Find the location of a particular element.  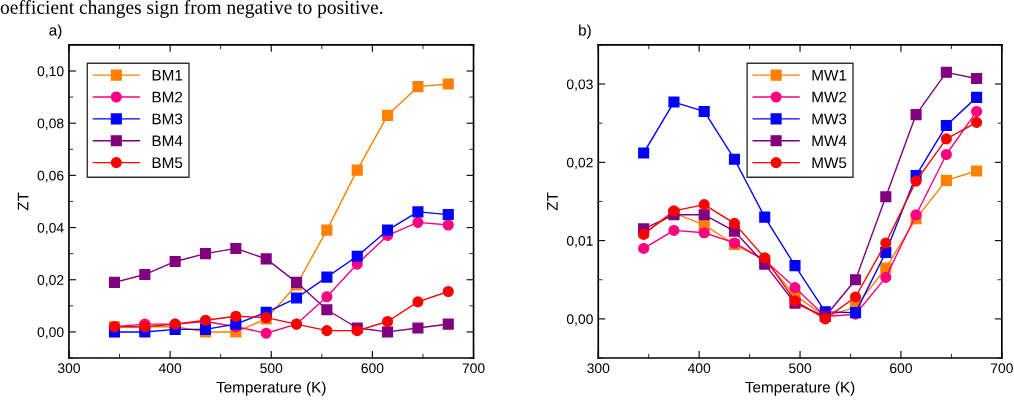

y-tick-label: 0,10 is located at coordinates (50, 72).